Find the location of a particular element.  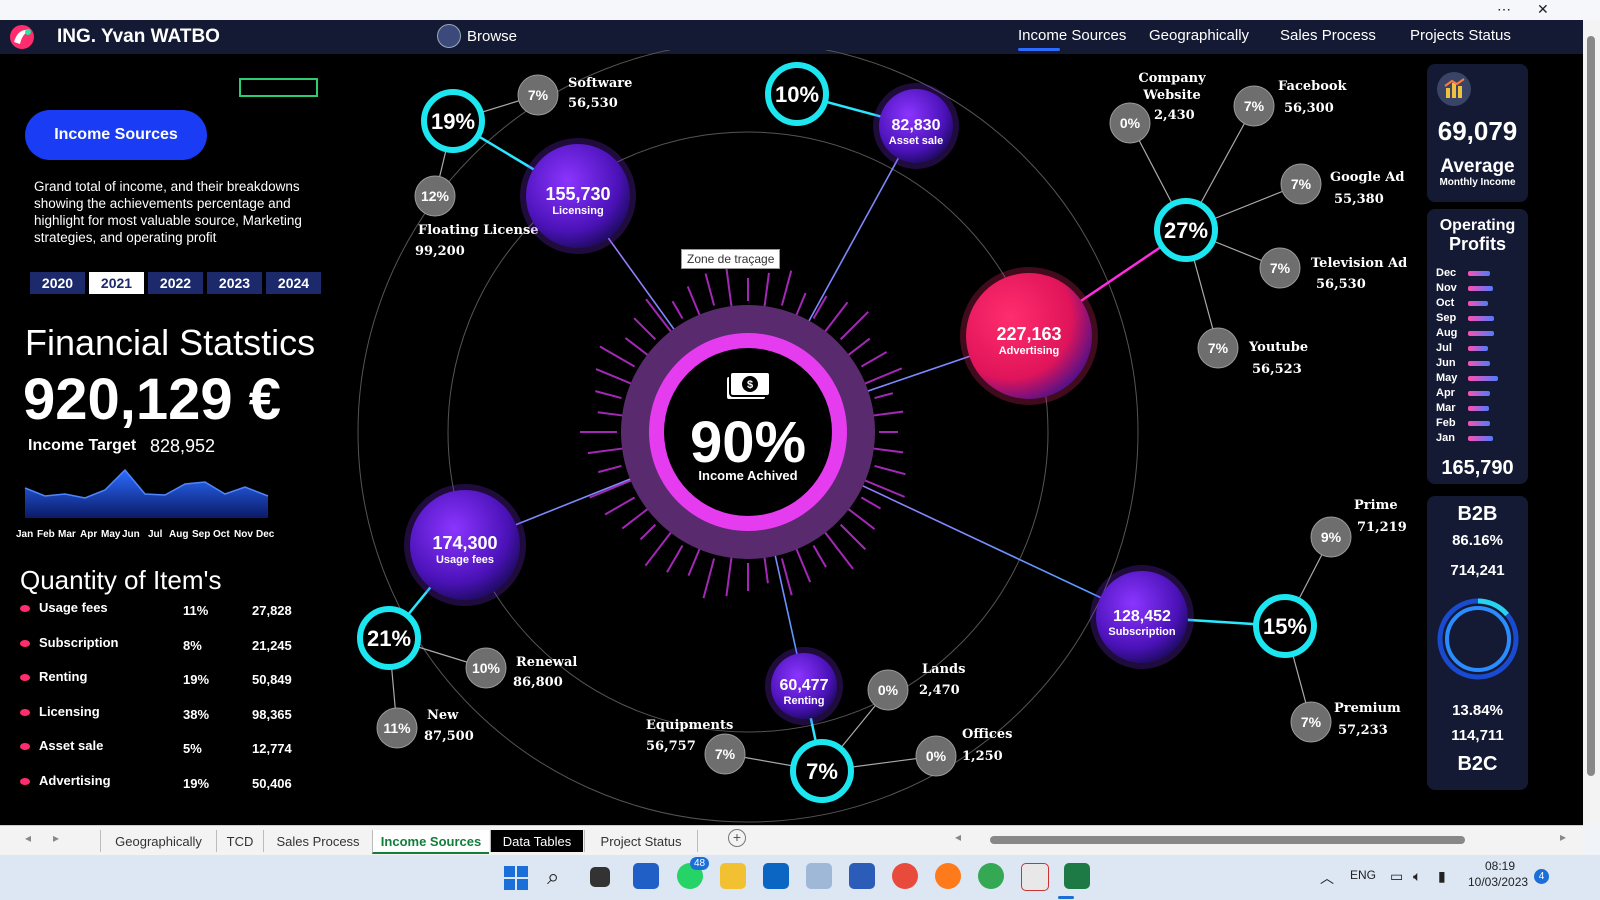

sparkline-months: Jan Feb Mar Apr May Jun Jul Aug Sep Oct Nov Dec is located at coordinates (151, 536).